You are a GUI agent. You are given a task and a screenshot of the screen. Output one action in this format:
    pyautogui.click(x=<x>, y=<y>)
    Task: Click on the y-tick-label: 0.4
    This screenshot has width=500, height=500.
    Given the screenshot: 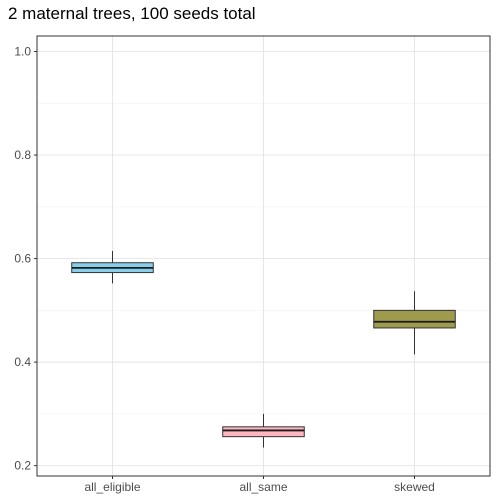 What is the action you would take?
    pyautogui.click(x=22, y=362)
    